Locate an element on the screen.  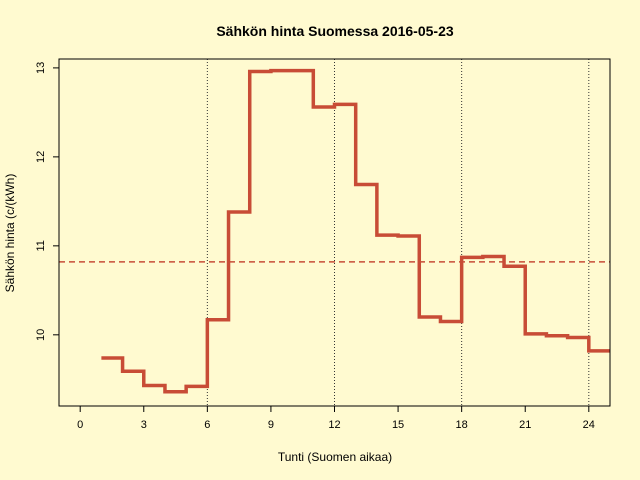
y-axis-label: Sähkön hinta (c/(kWh) is located at coordinates (10, 233).